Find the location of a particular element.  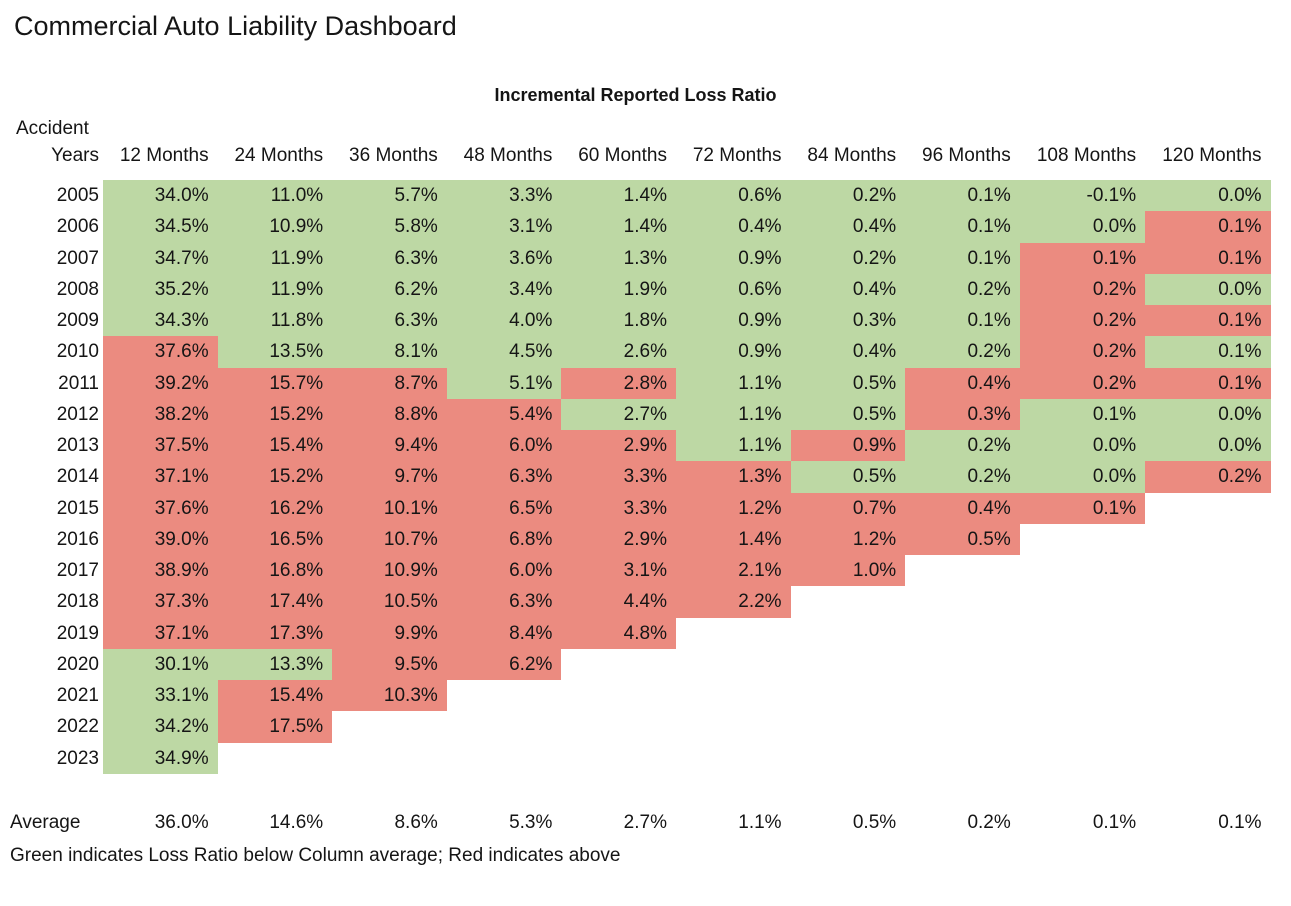

loss-ratio-cell: 17.3% is located at coordinates (275, 633).